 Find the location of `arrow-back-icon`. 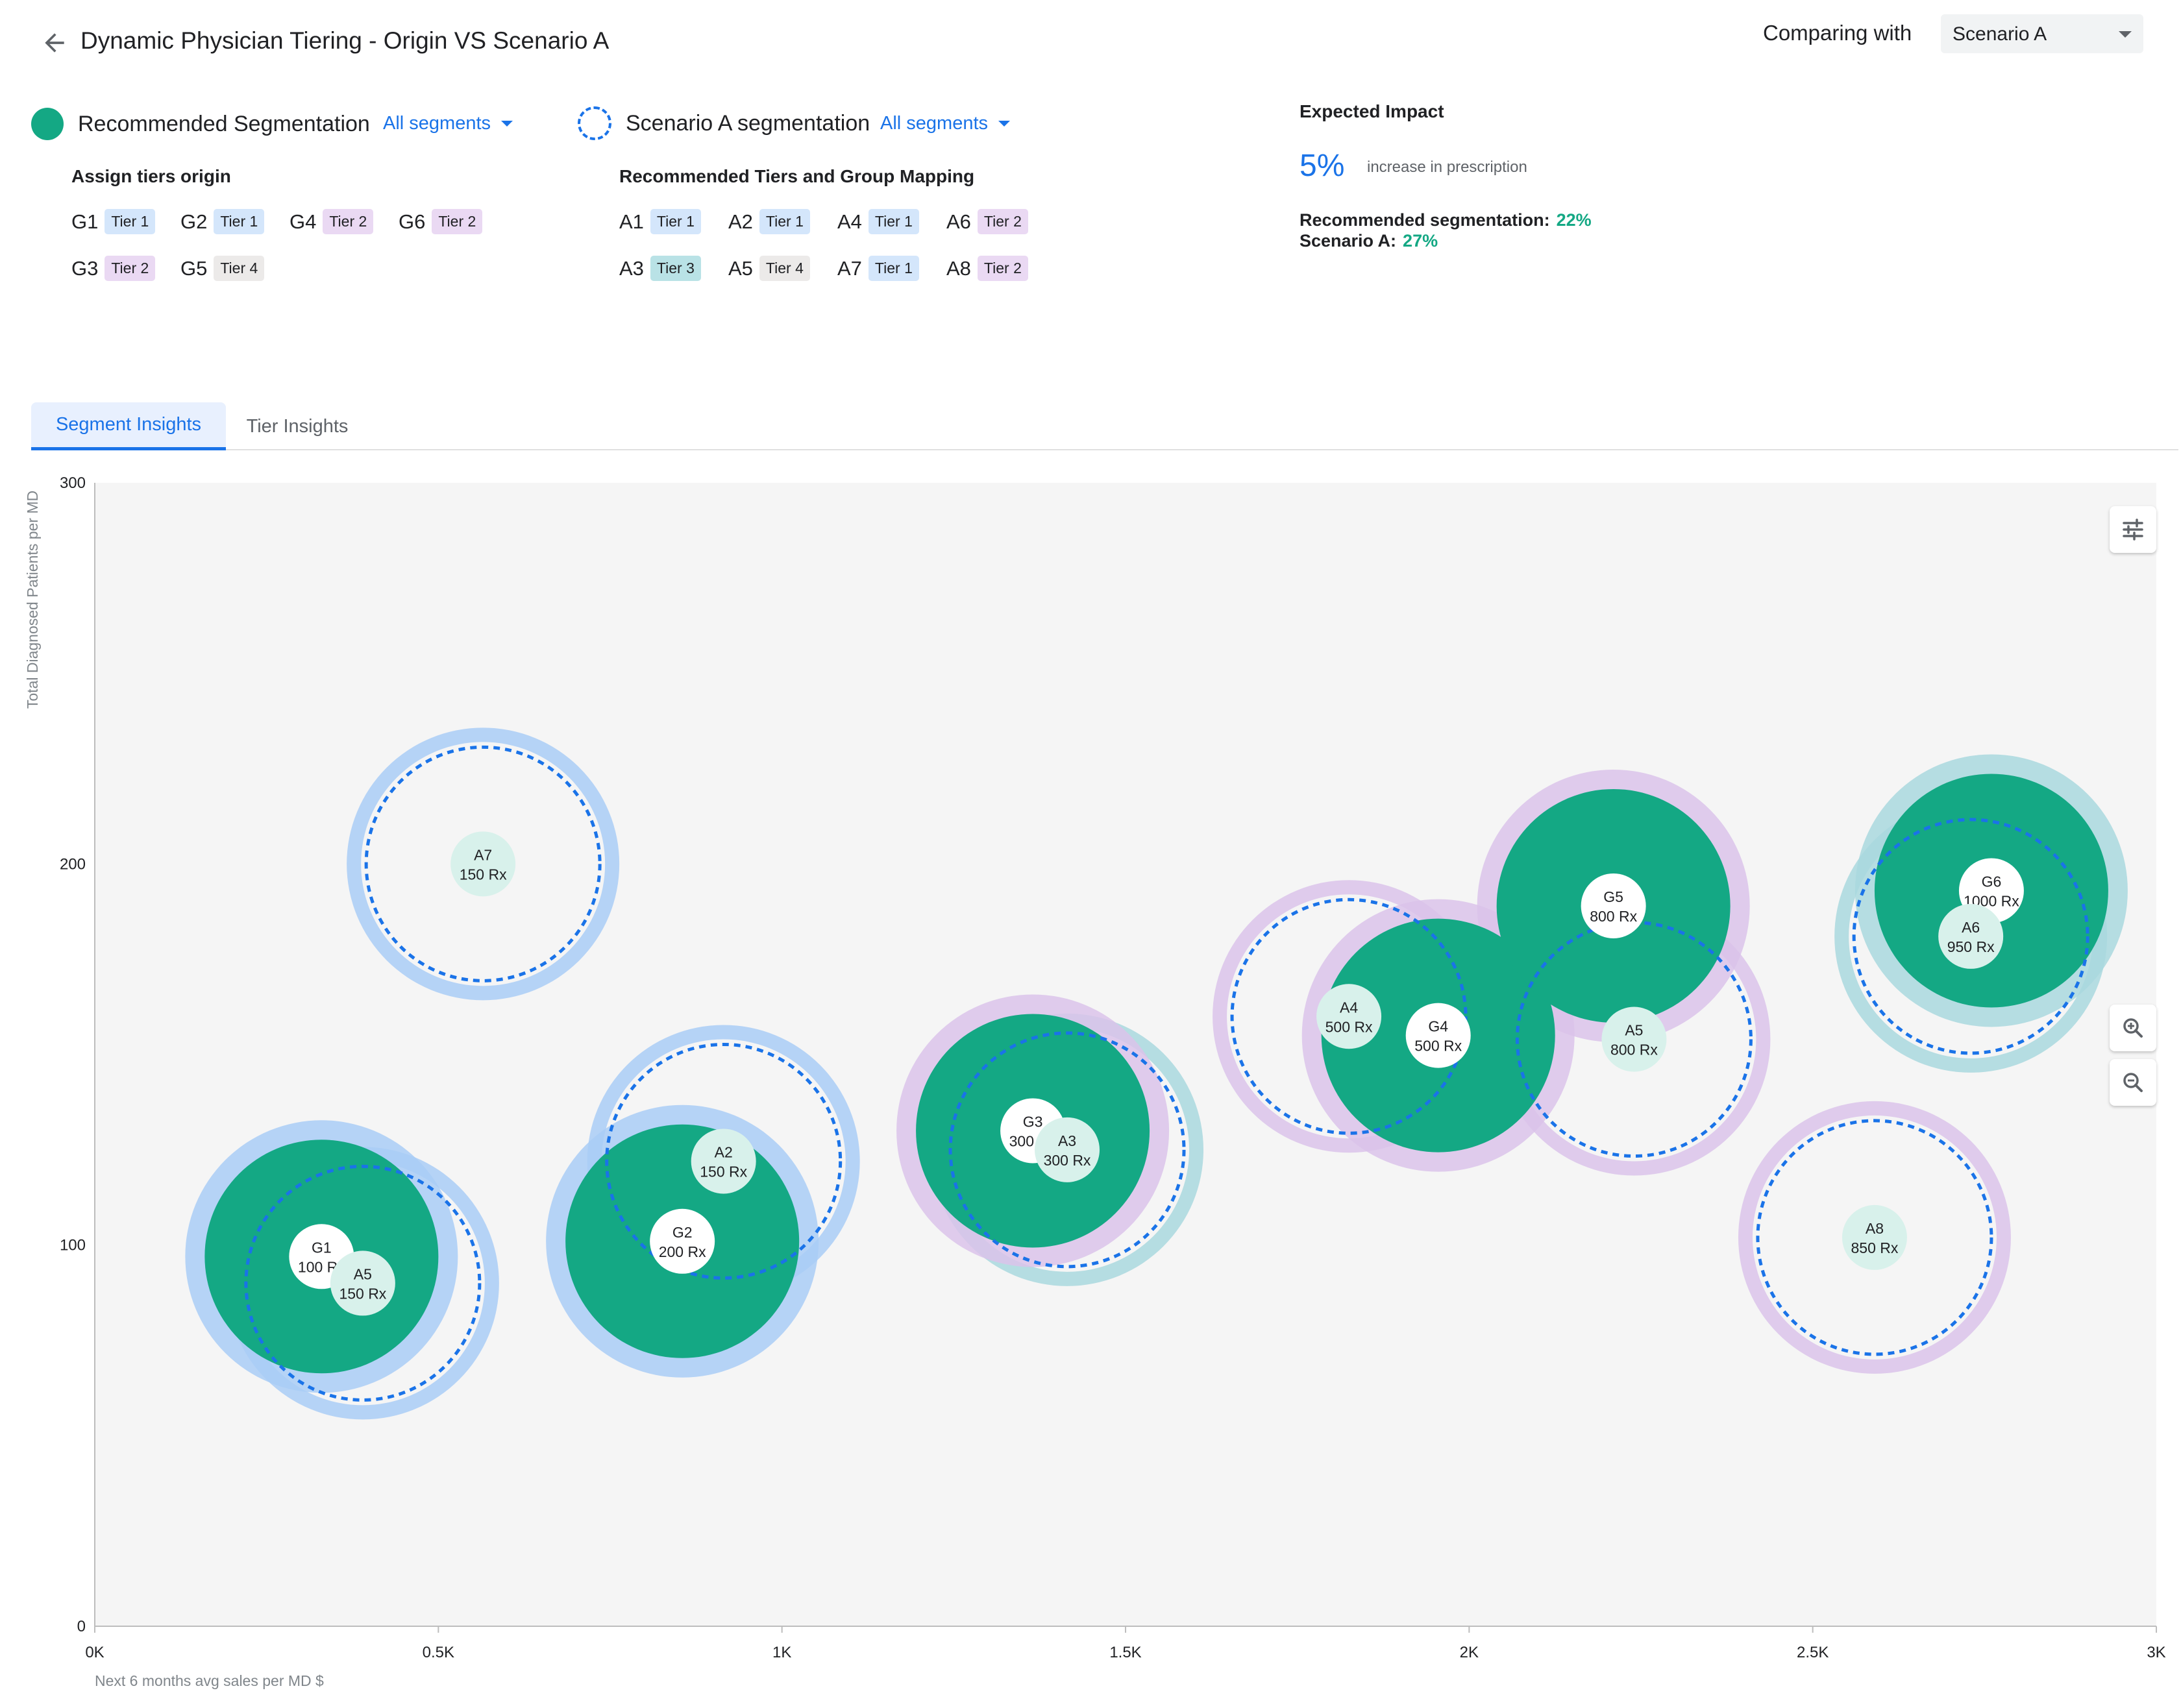

arrow-back-icon is located at coordinates (54, 43).